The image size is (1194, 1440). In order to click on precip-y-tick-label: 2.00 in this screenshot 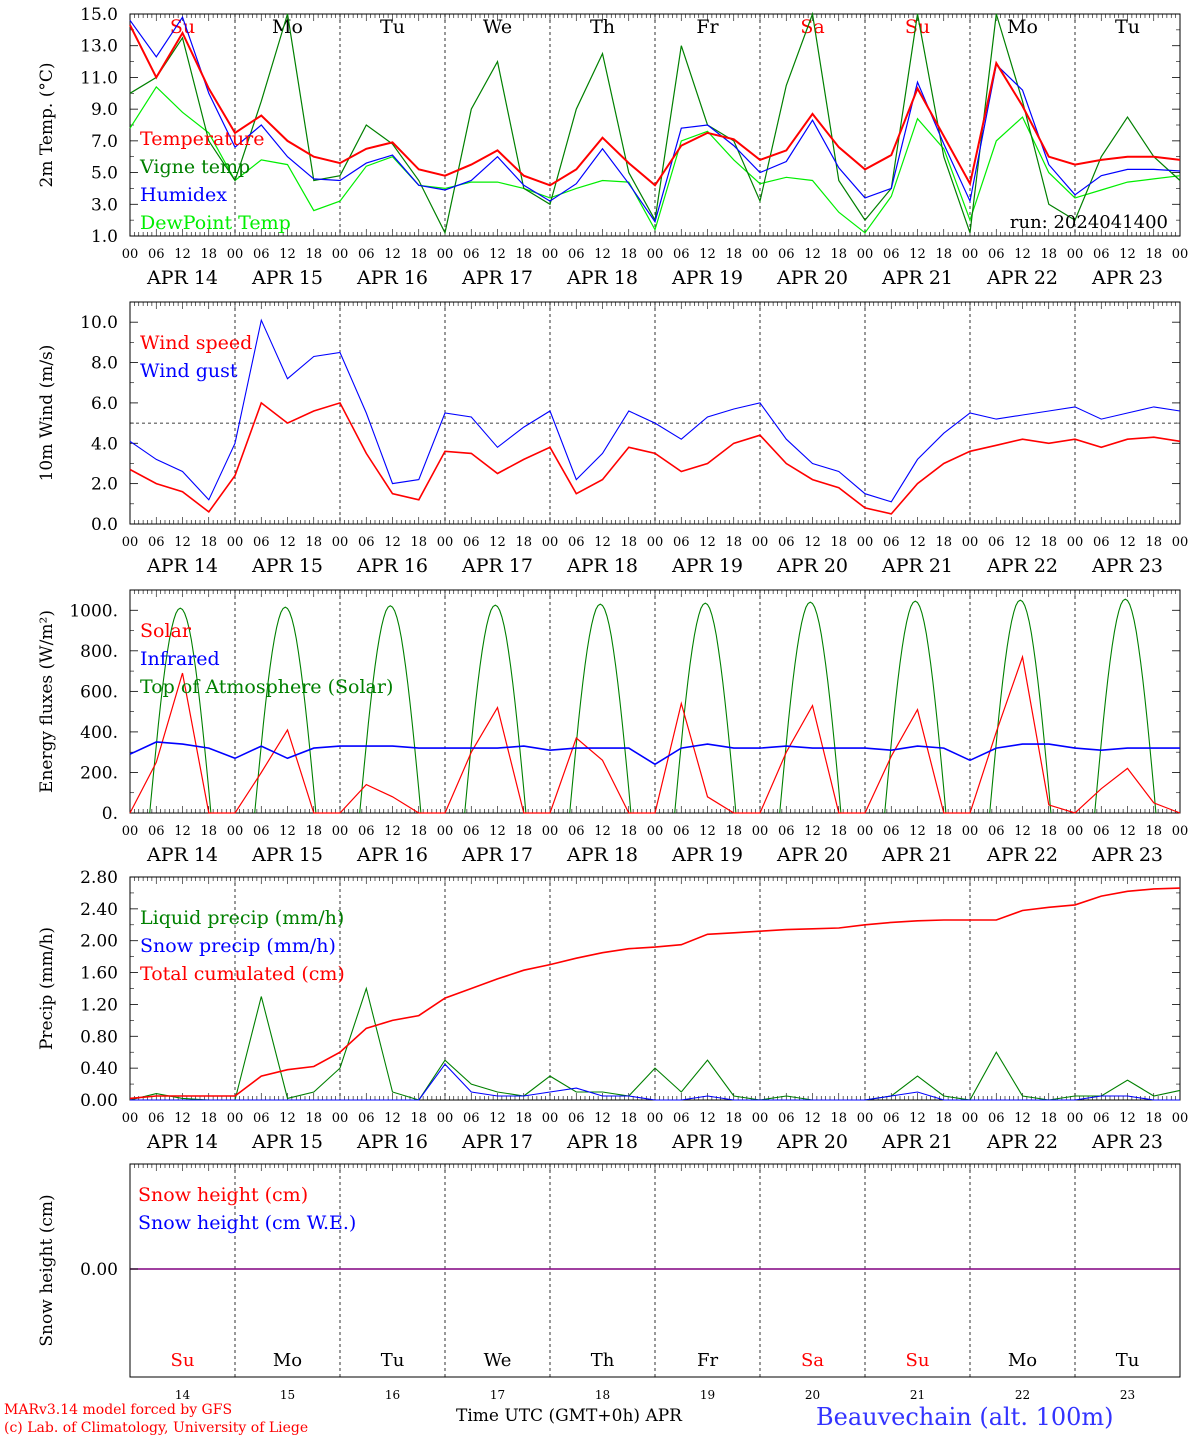, I will do `click(99, 942)`.